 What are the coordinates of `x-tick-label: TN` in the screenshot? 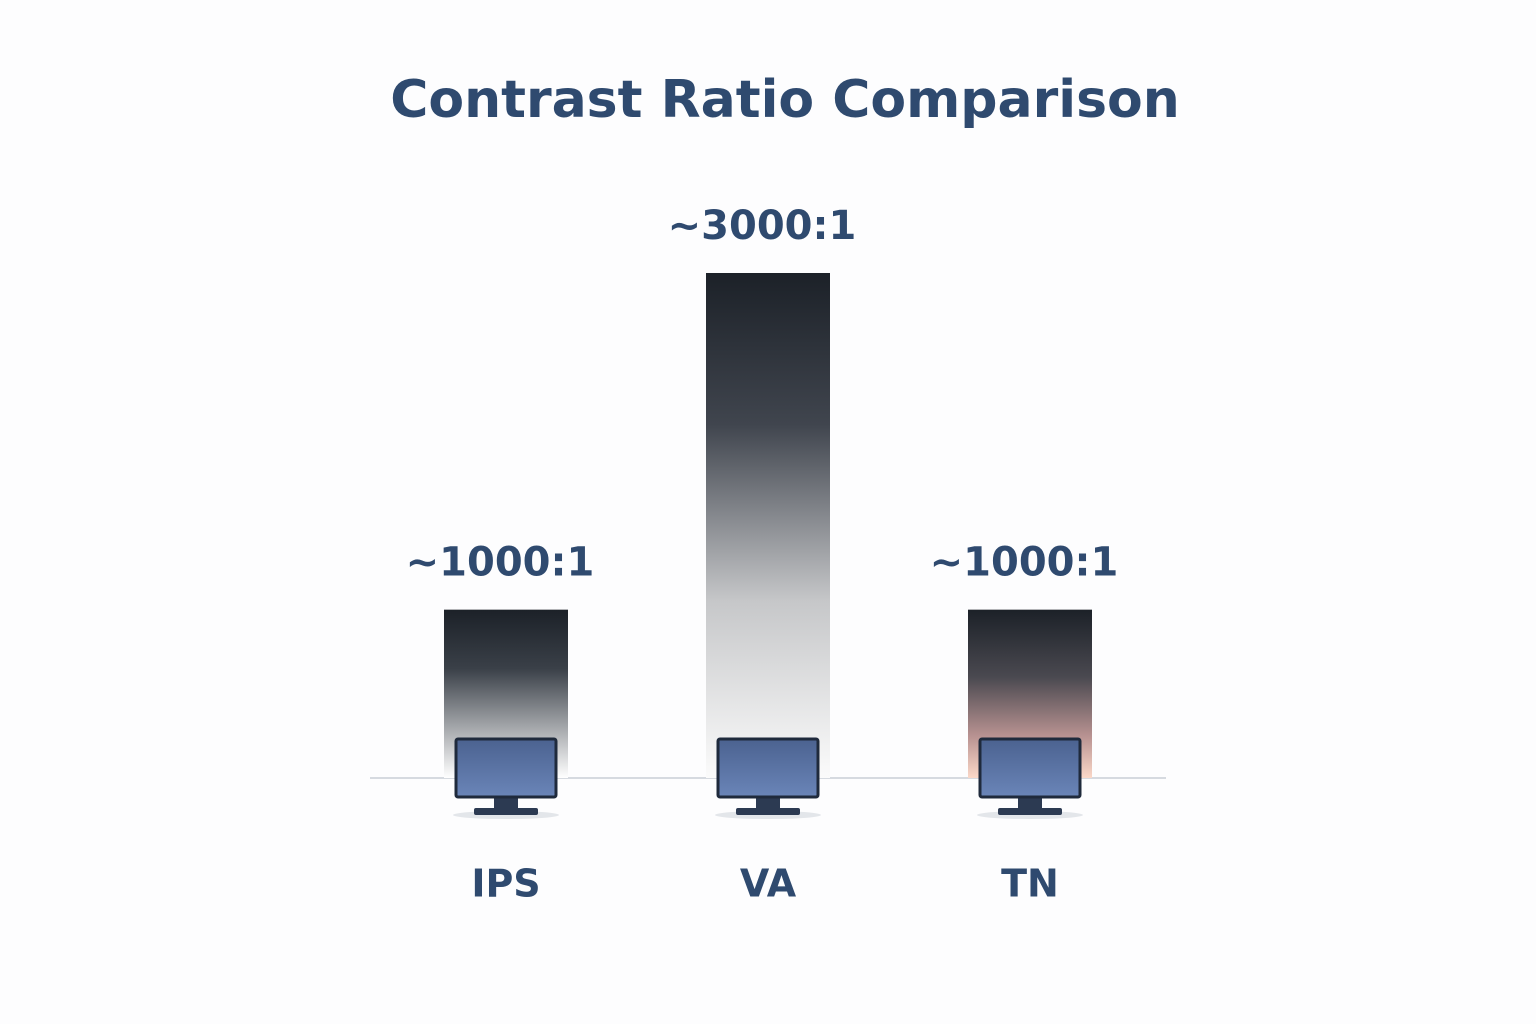 It's located at (1030, 884).